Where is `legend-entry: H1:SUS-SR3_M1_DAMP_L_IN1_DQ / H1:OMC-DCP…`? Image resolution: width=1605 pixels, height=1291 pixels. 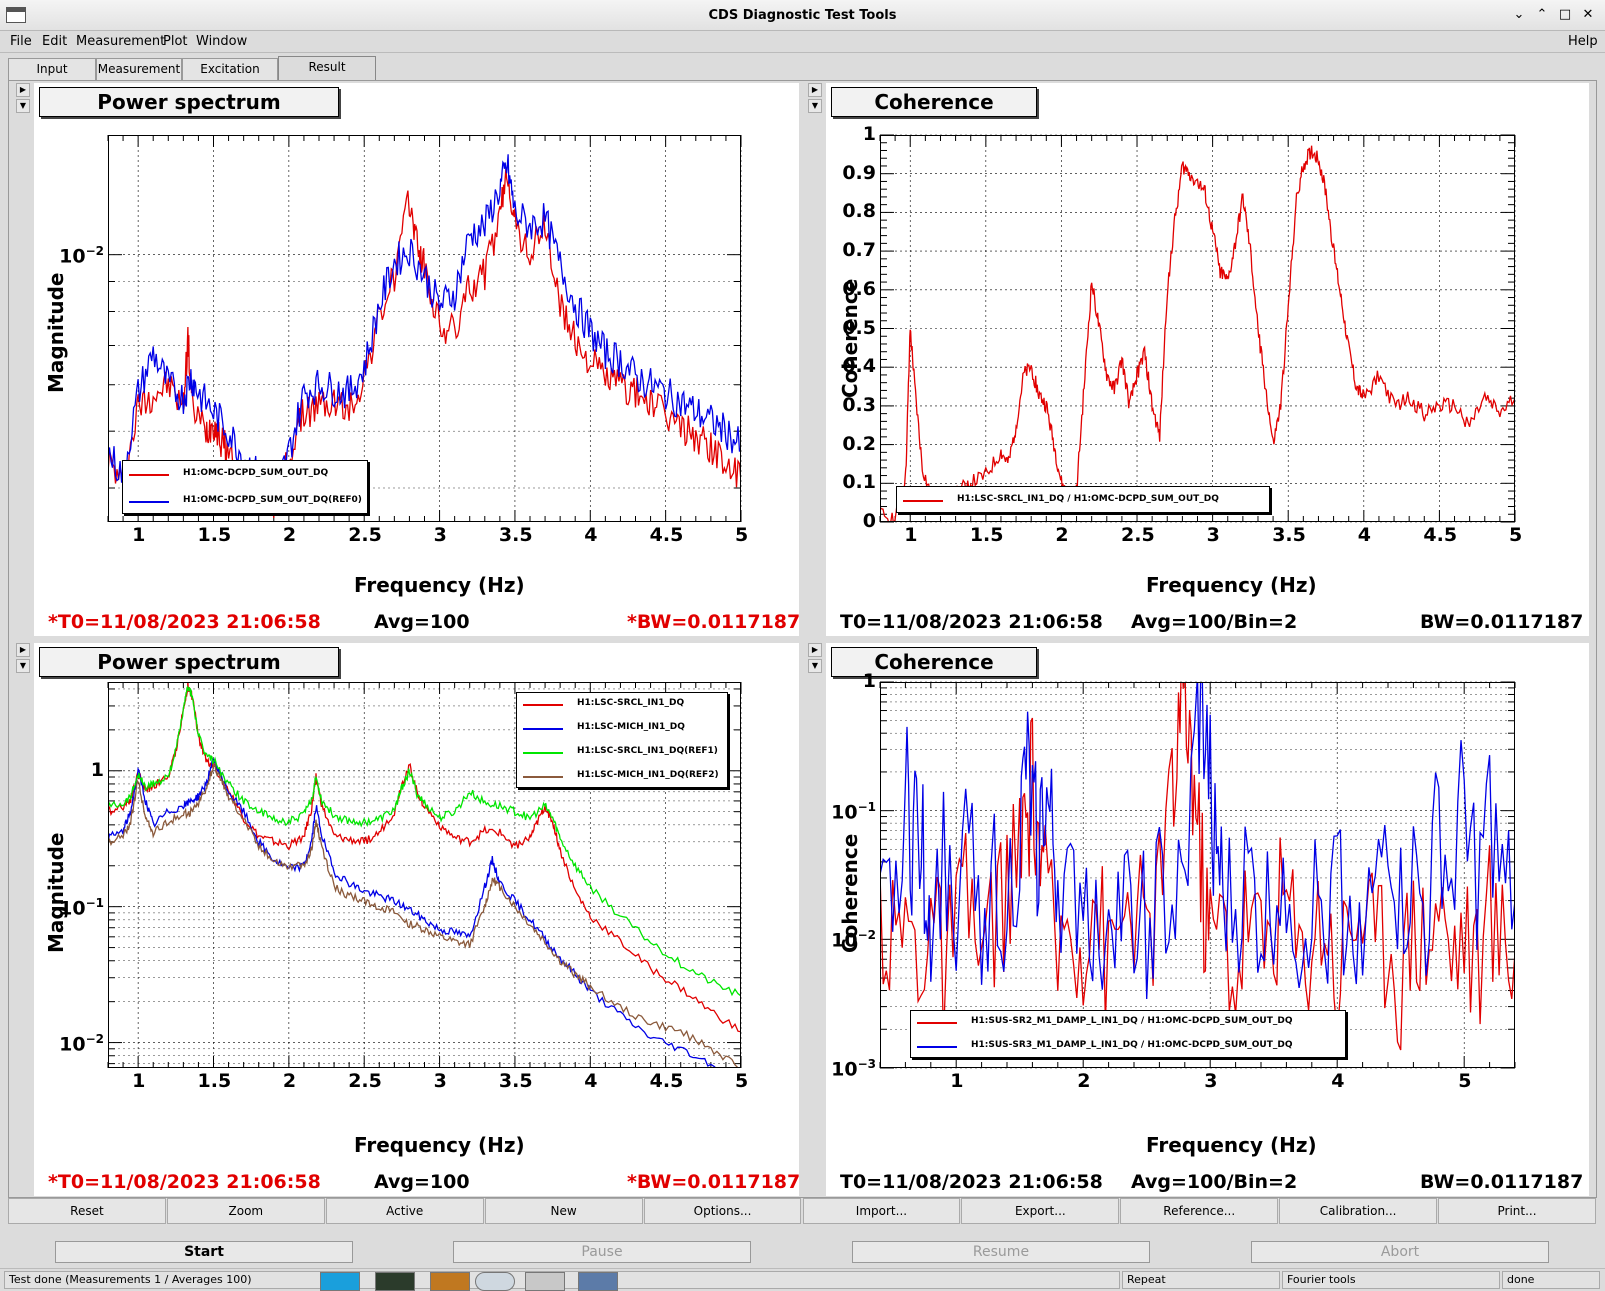 legend-entry: H1:SUS-SR3_M1_DAMP_L_IN1_DQ / H1:OMC-DCP… is located at coordinates (1128, 1047).